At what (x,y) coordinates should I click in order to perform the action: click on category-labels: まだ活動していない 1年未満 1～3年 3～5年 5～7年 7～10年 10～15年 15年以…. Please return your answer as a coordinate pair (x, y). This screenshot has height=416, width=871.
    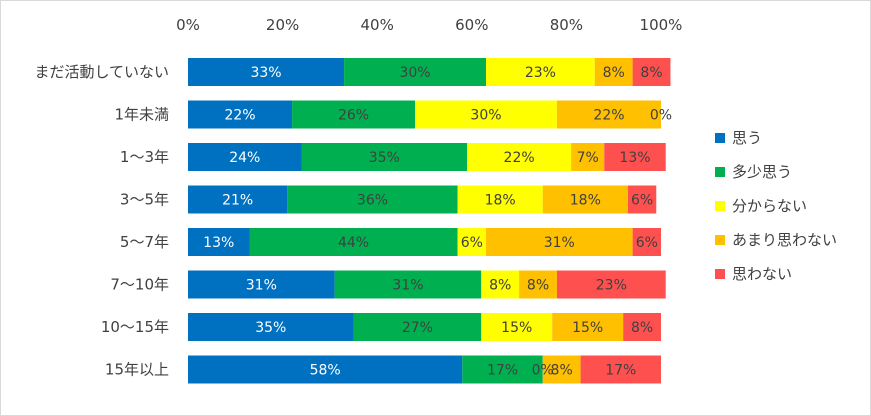
    Looking at the image, I should click on (101, 221).